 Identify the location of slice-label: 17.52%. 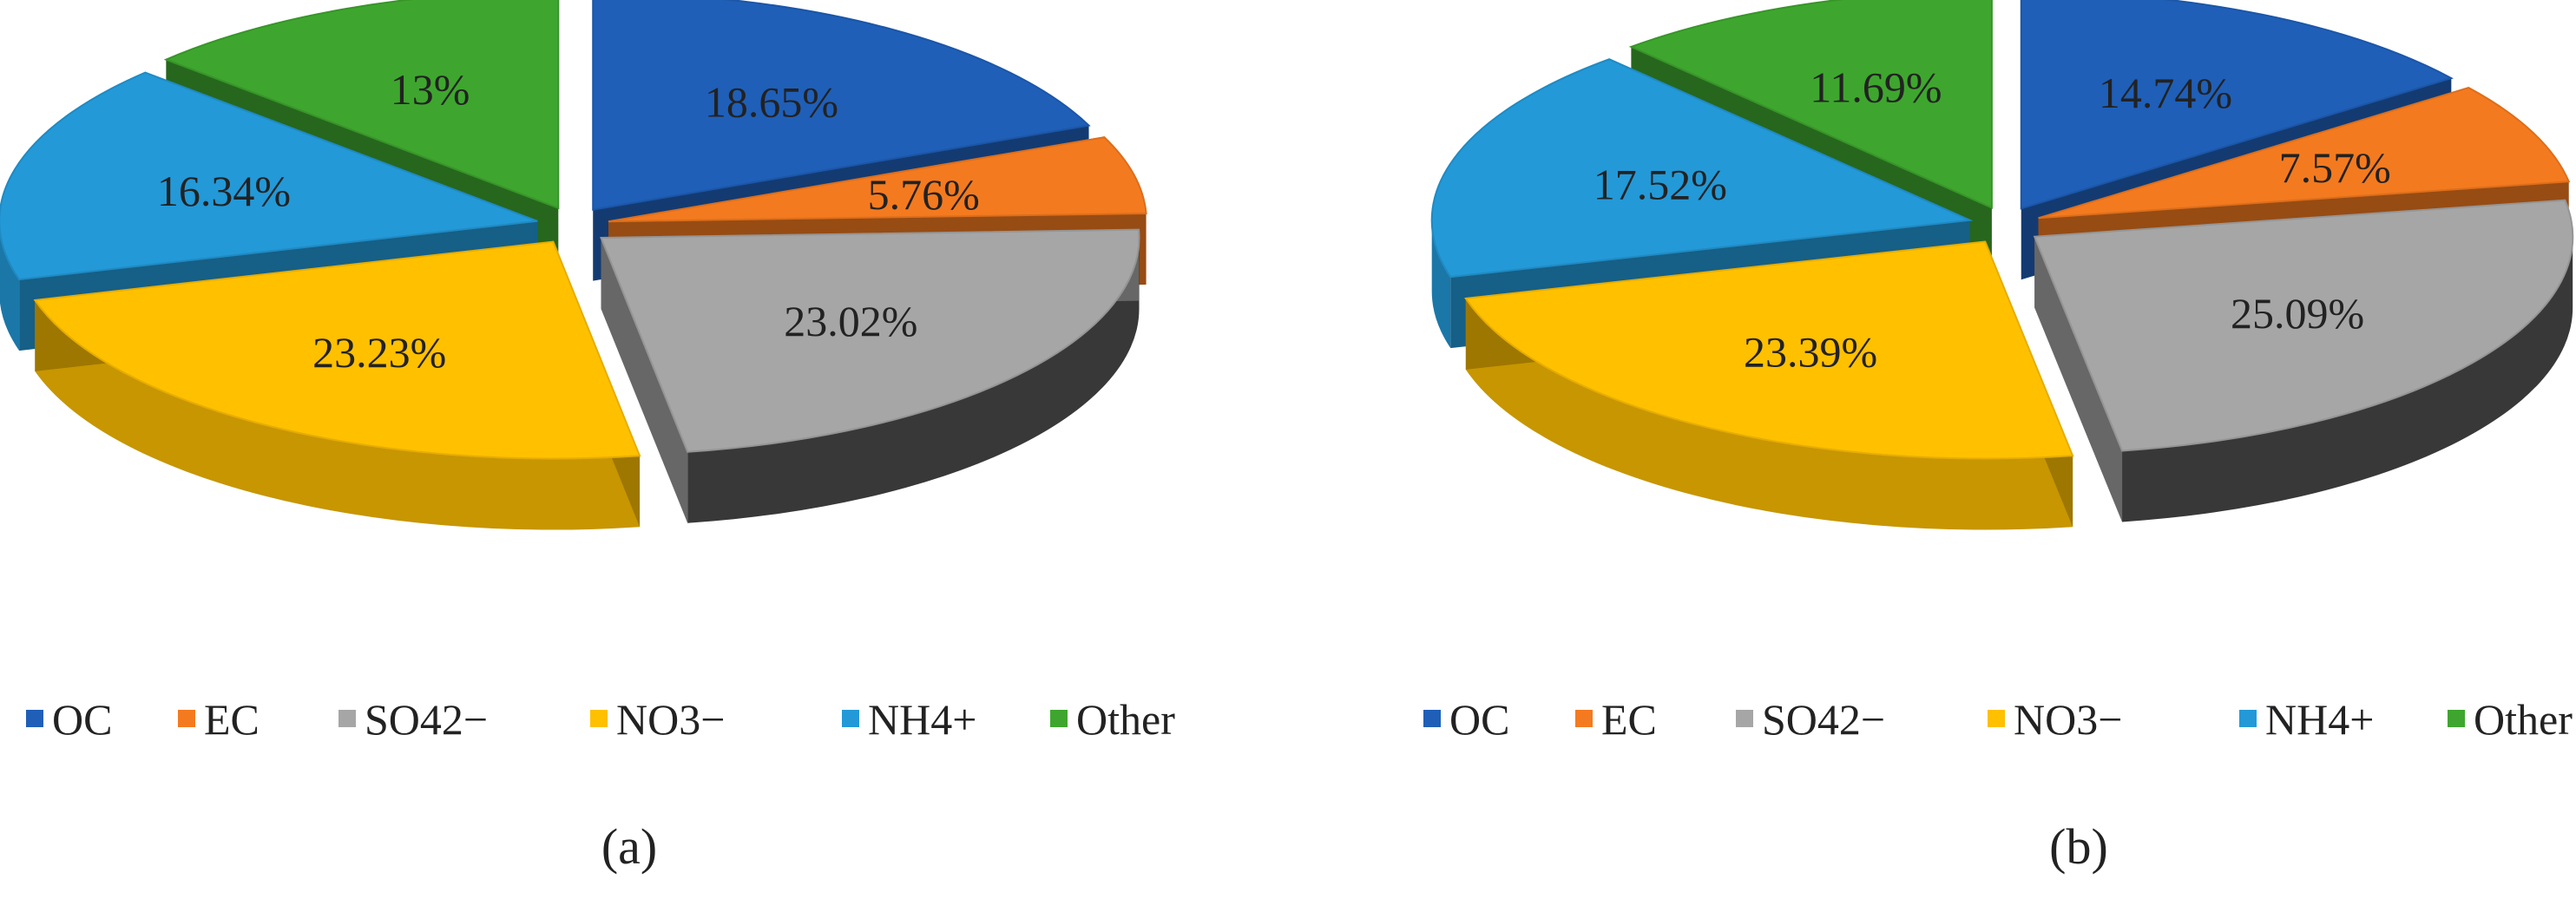
(1661, 184).